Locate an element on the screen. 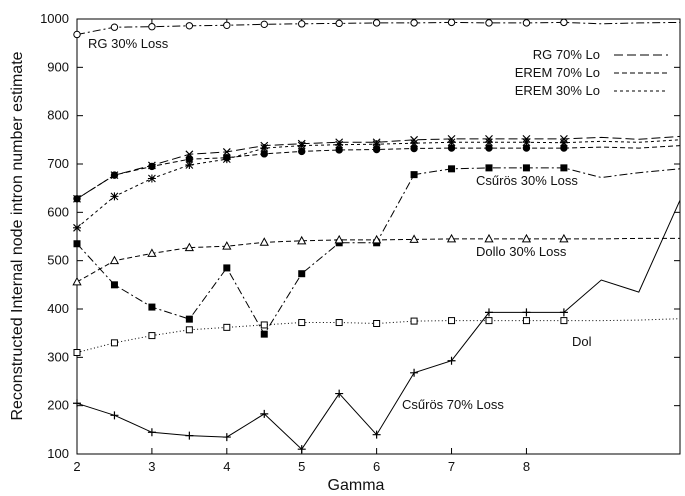 The width and height of the screenshot is (685, 496). y-tick-label: 600 is located at coordinates (58, 211).